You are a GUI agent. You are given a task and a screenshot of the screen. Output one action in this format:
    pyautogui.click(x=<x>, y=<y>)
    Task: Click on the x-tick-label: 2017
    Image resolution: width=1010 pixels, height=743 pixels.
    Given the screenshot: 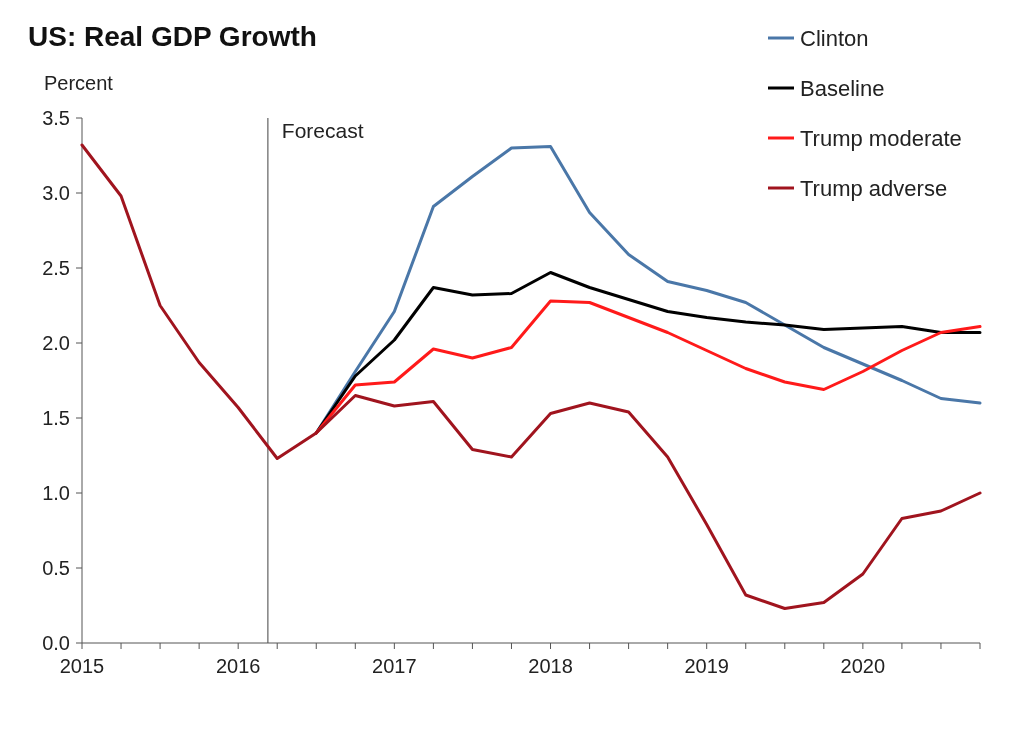 What is the action you would take?
    pyautogui.click(x=394, y=666)
    